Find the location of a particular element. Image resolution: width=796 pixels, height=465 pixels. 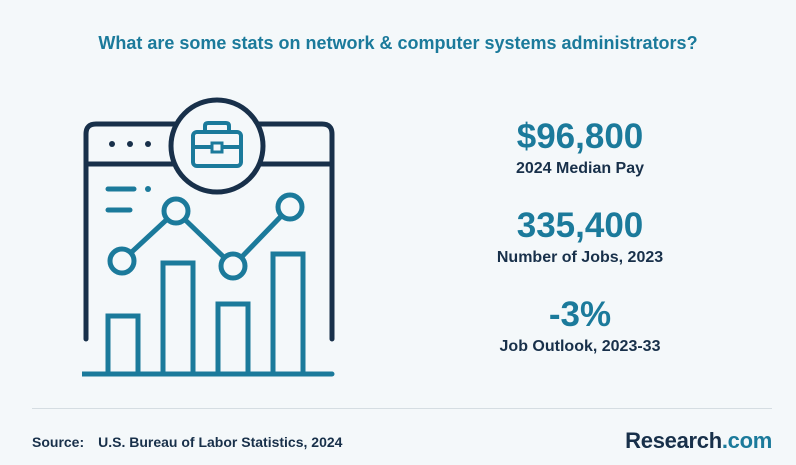

footer-divider is located at coordinates (402, 408).